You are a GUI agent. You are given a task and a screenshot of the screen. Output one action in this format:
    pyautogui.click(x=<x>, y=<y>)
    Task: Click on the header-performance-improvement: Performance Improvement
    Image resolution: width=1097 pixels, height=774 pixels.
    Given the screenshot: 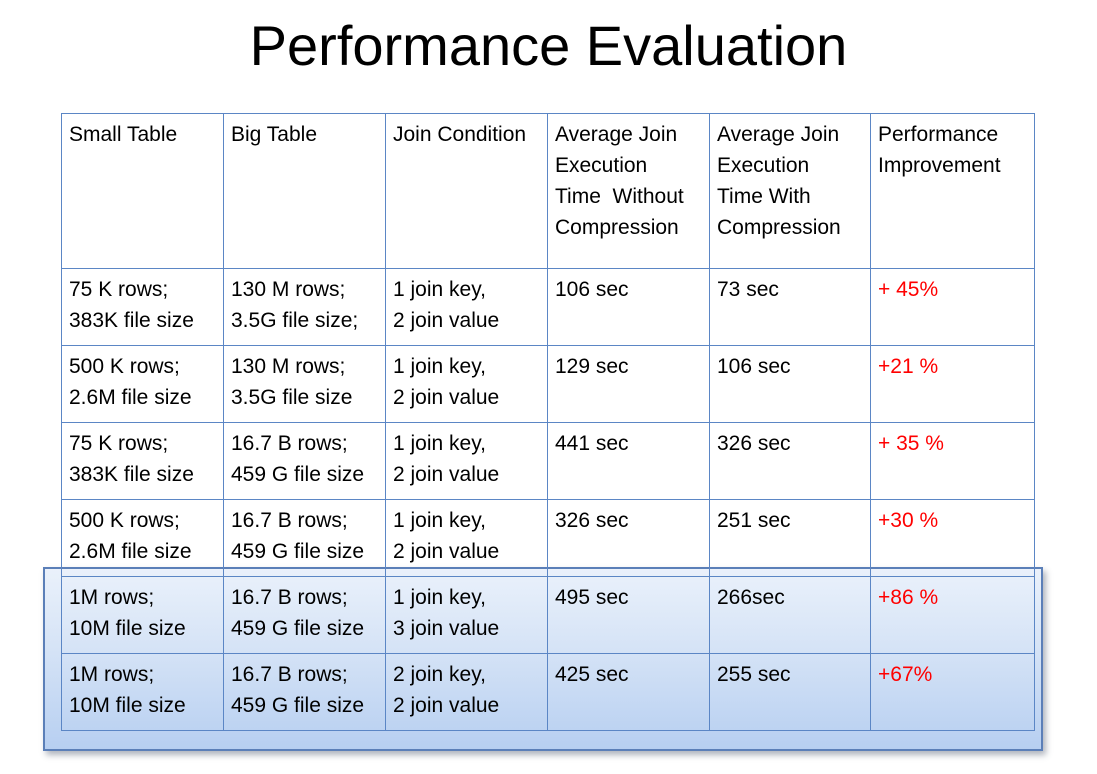 What is the action you would take?
    pyautogui.click(x=952, y=191)
    